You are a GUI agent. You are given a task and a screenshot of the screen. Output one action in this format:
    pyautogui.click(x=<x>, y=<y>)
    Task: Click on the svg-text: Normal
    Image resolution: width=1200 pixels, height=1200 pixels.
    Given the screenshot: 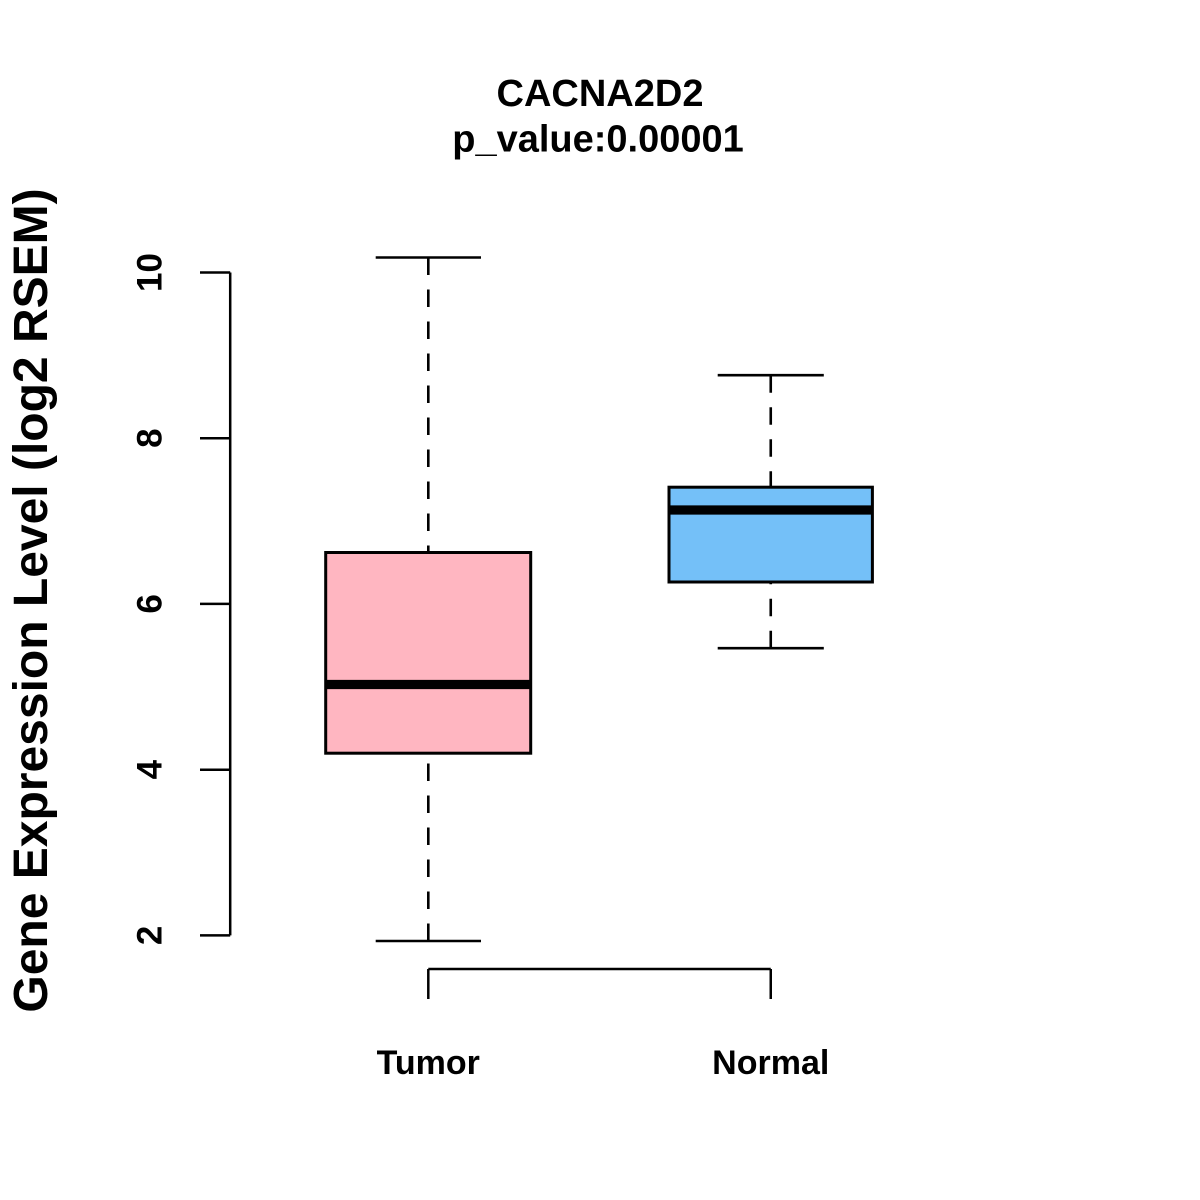 What is the action you would take?
    pyautogui.click(x=770, y=1063)
    